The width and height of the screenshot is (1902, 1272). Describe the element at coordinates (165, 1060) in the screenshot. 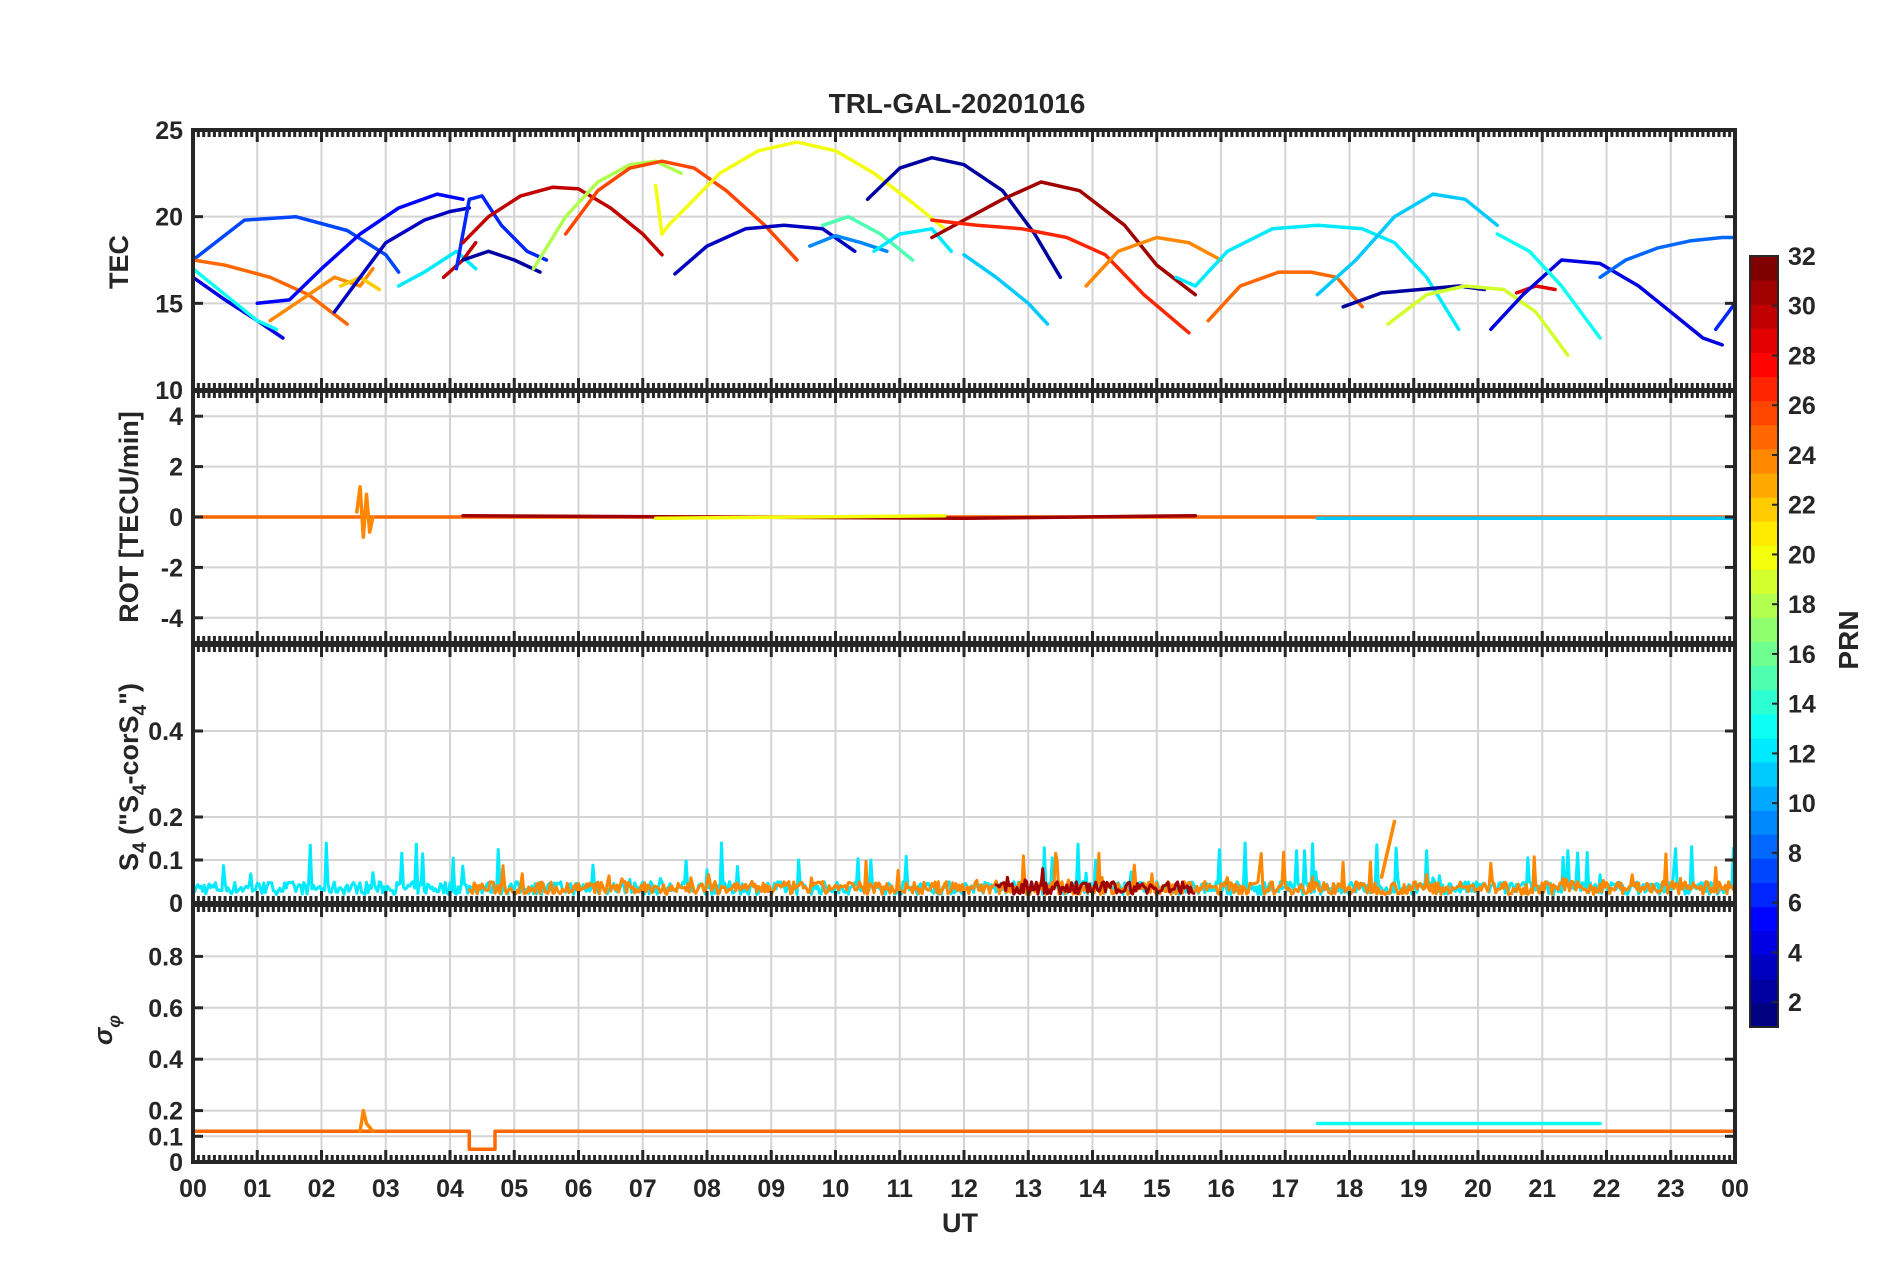

I see `y-tick-label: 0.4` at that location.